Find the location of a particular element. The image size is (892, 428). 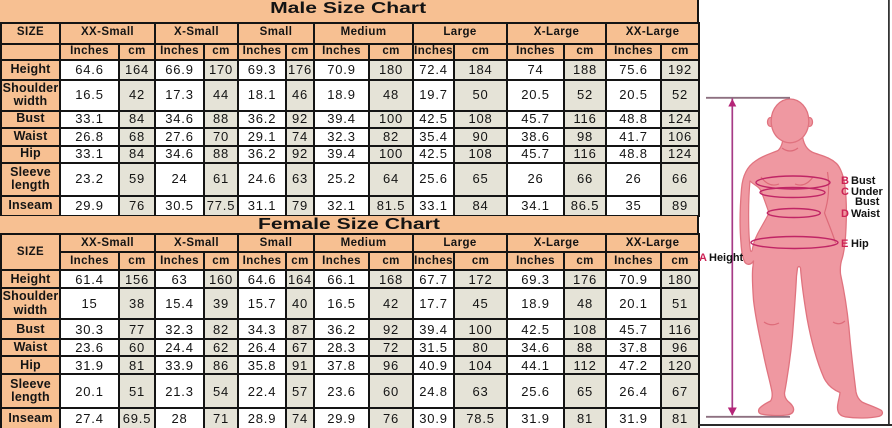

svg-text: E is located at coordinates (844, 244).